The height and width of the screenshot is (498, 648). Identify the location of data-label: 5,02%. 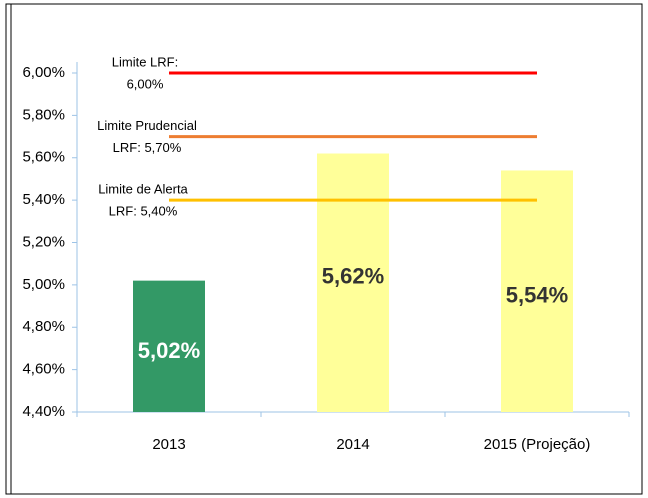
(169, 350).